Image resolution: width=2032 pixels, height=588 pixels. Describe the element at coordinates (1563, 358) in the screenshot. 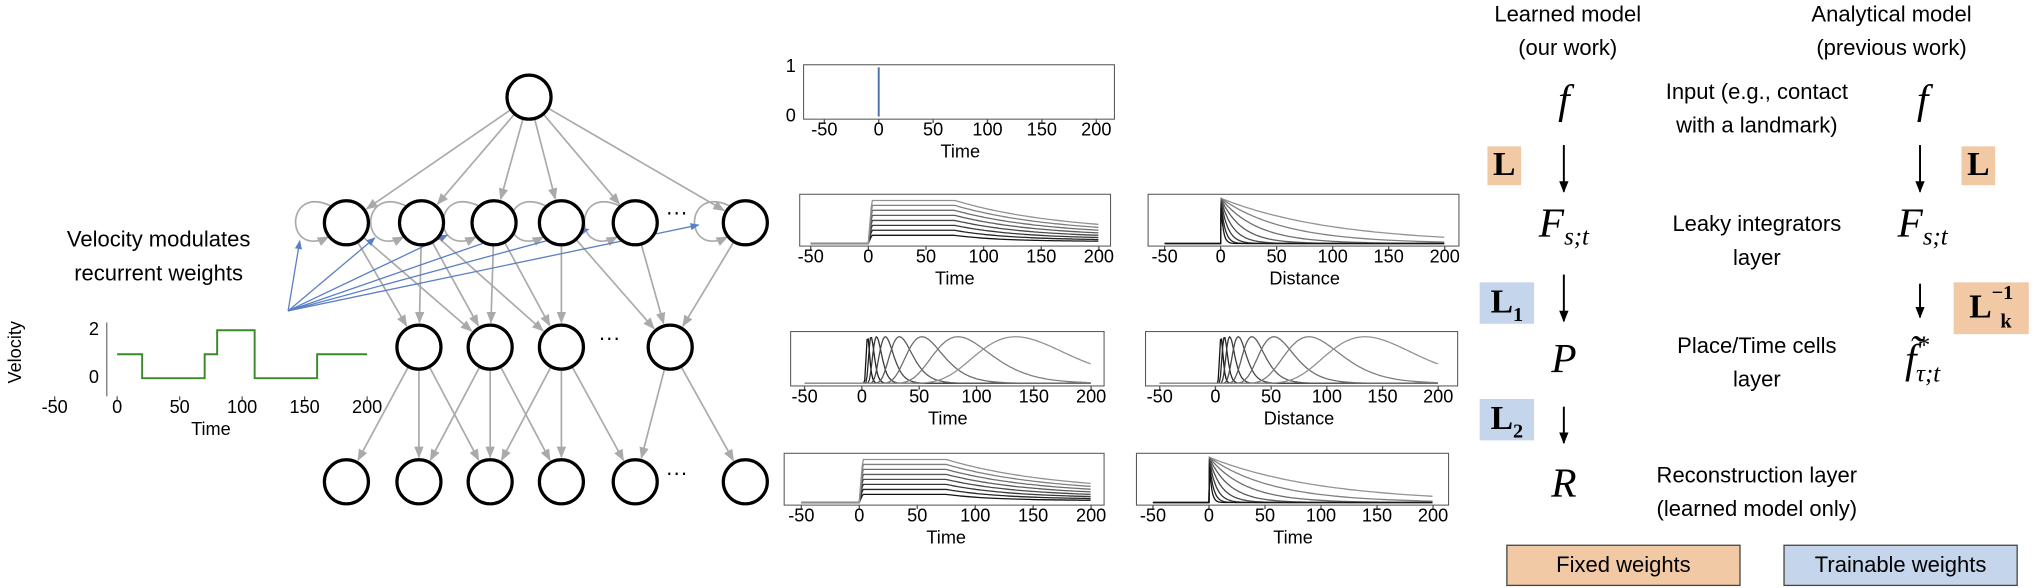

I see `math-symbol: P` at that location.